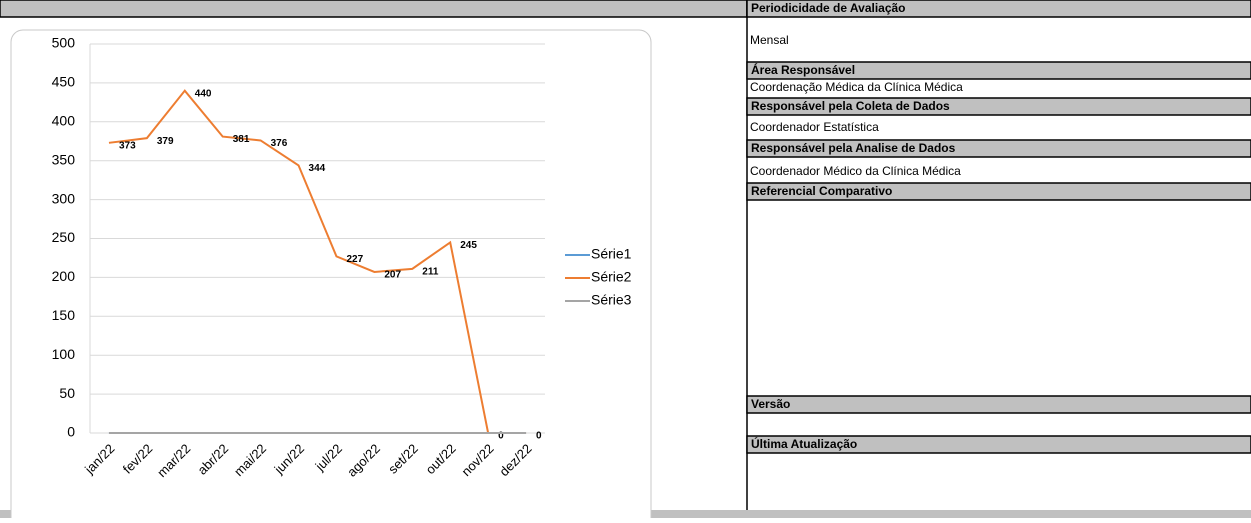  I want to click on y-tick-label: 500, so click(64, 43).